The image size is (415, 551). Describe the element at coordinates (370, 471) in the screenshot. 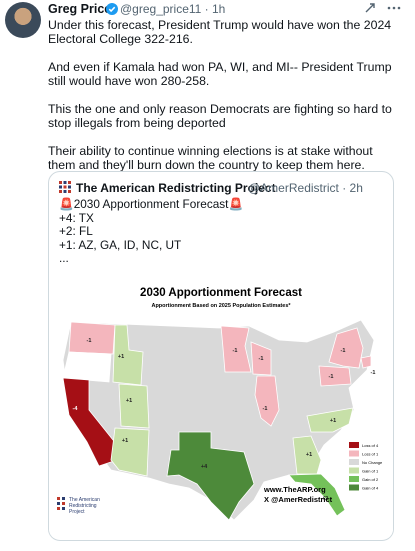

I see `legend-label: Gain of 1` at that location.